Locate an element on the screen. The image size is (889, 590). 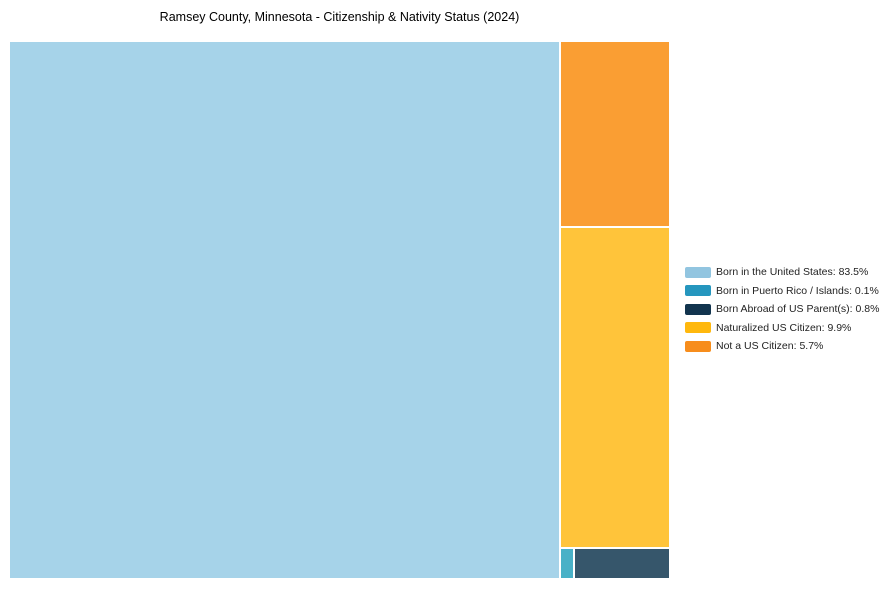
legend-item-label: Born Abroad of US Parent(s): 0.8% is located at coordinates (798, 309).